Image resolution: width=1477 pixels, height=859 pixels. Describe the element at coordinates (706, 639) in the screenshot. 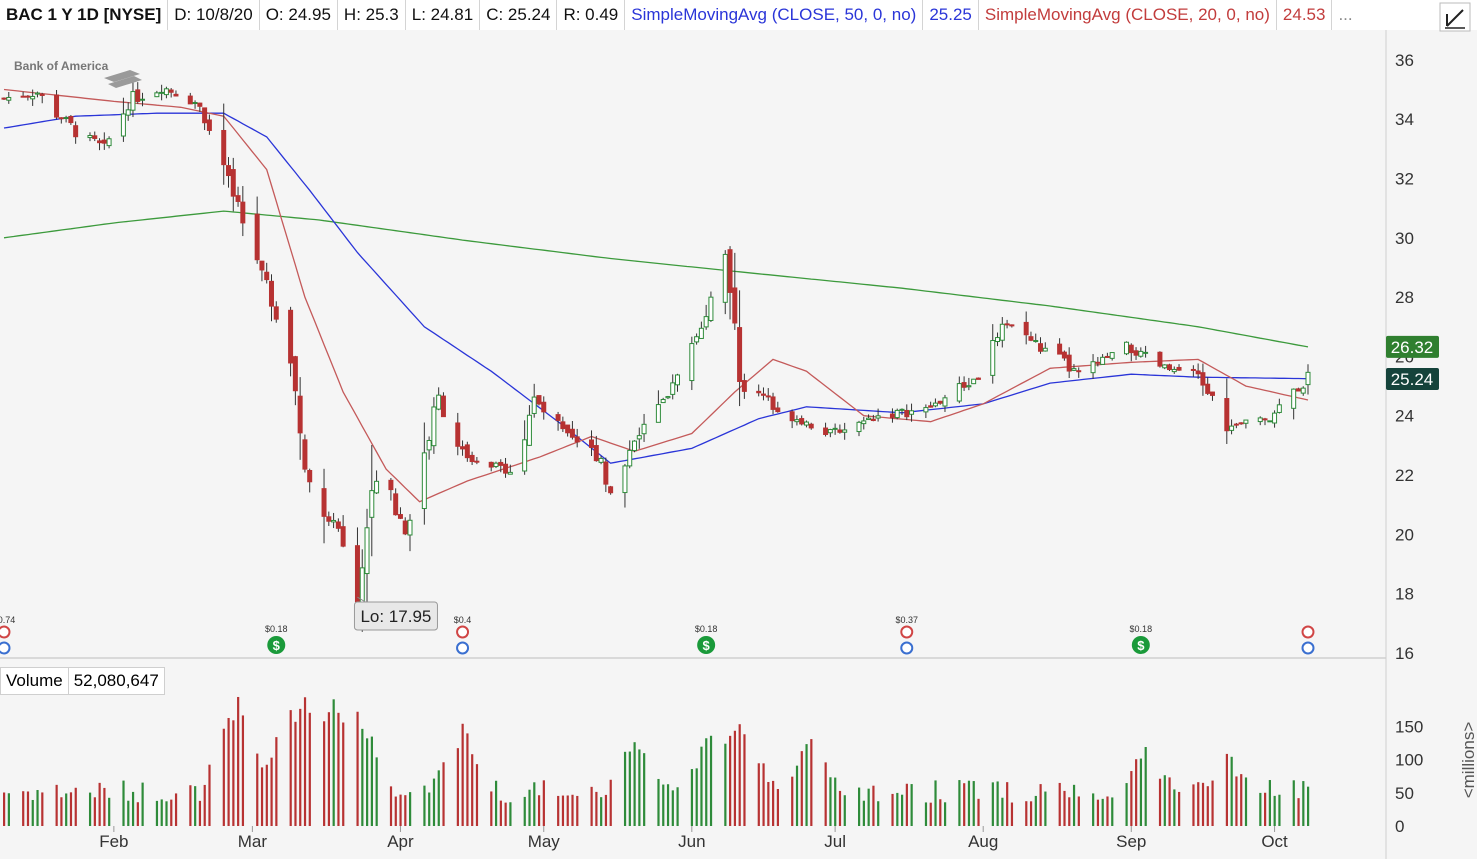

I see `dividend-dollar-icon: $0.18 $` at that location.